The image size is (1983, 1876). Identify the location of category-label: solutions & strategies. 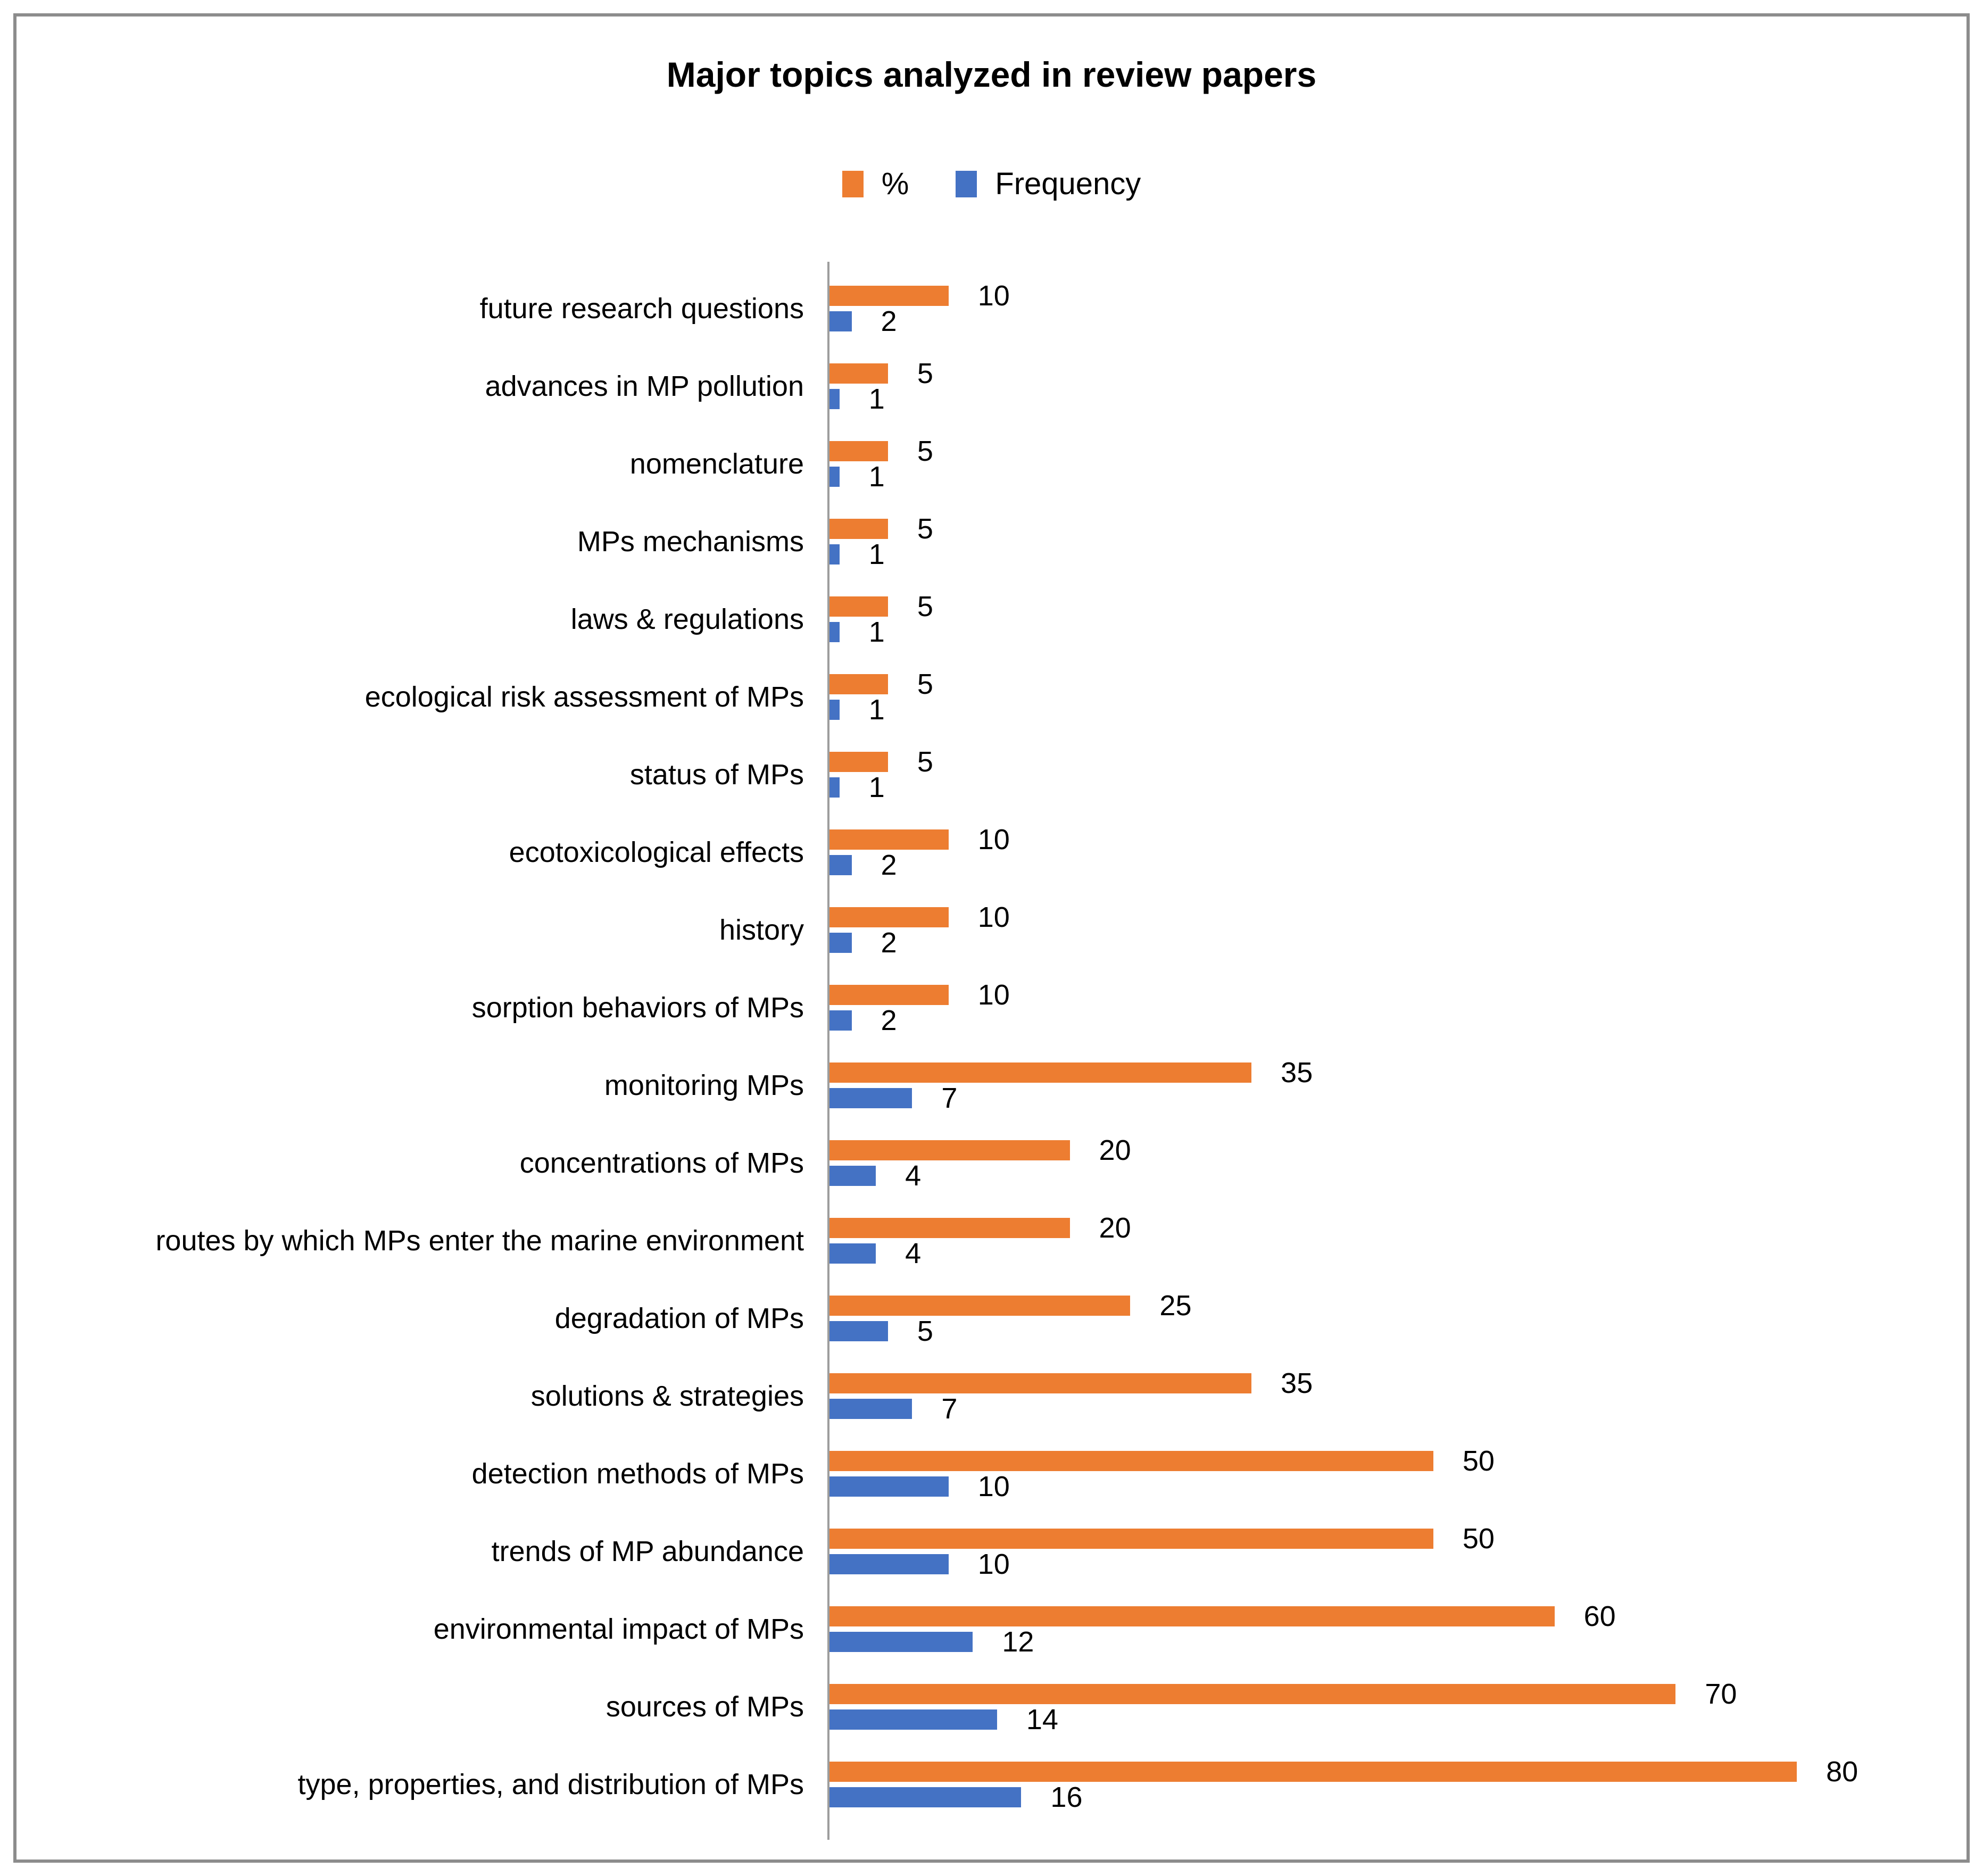
(667, 1396).